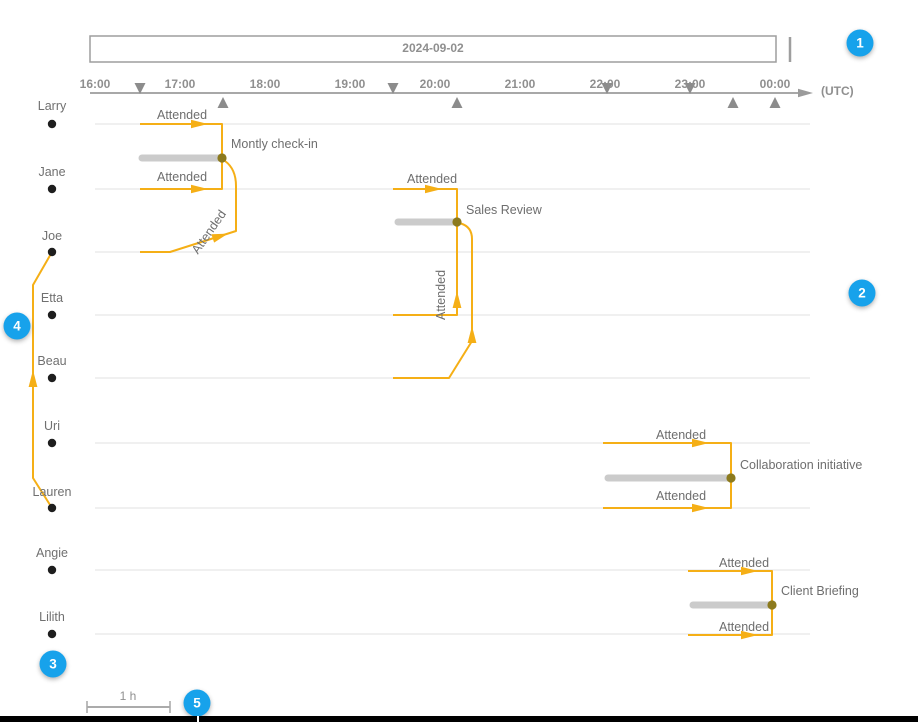 This screenshot has height=725, width=918. Describe the element at coordinates (772, 605) in the screenshot. I see `event-dot-client-briefing` at that location.